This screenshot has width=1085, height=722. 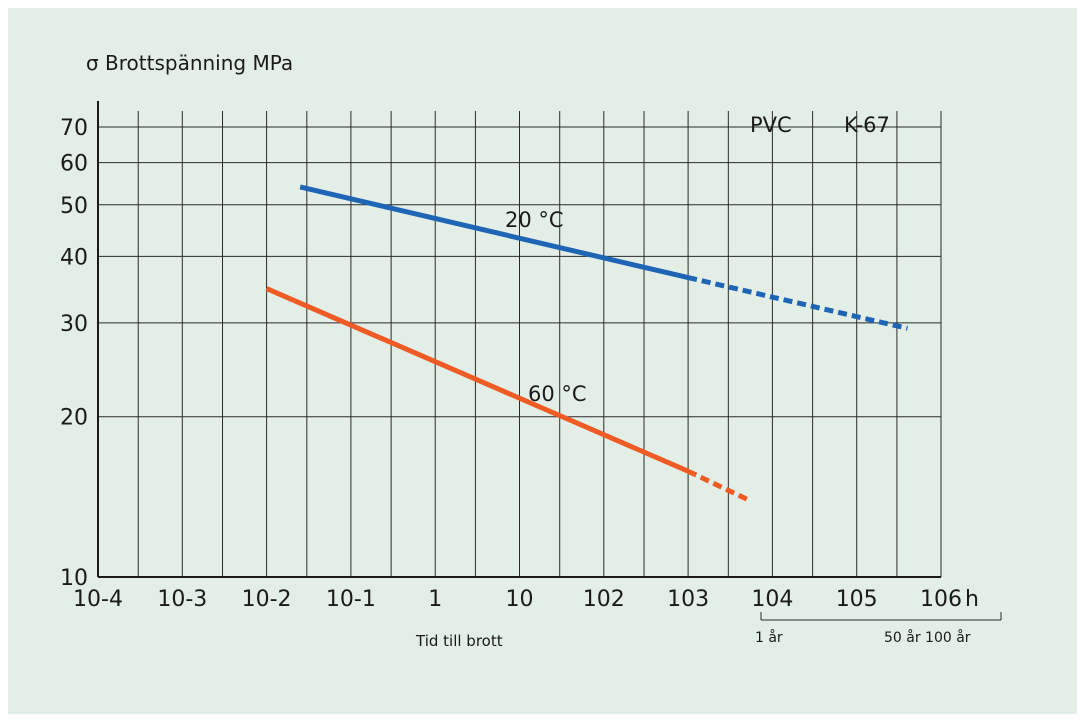 I want to click on series-label: 60 °C, so click(x=557, y=394).